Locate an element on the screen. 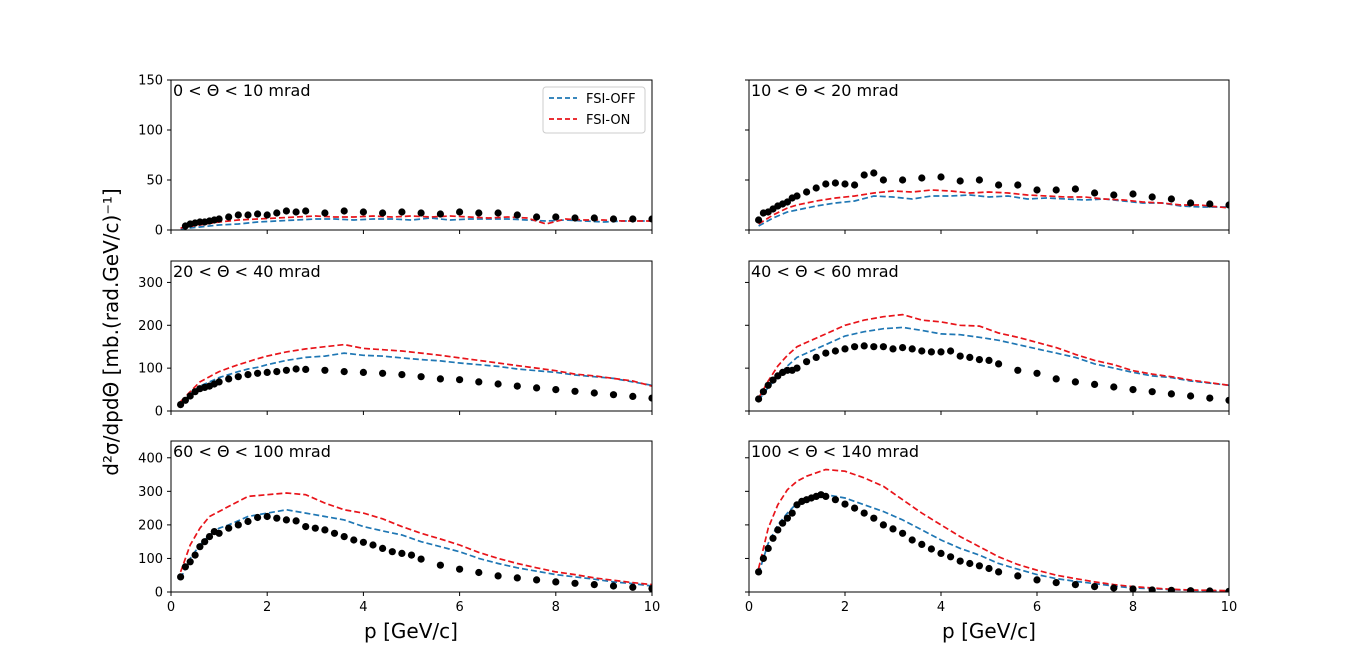 This screenshot has height=665, width=1366. panel-6: 0 2 4 6 8 10 100 < Θ < 140 mrad is located at coordinates (991, 527).